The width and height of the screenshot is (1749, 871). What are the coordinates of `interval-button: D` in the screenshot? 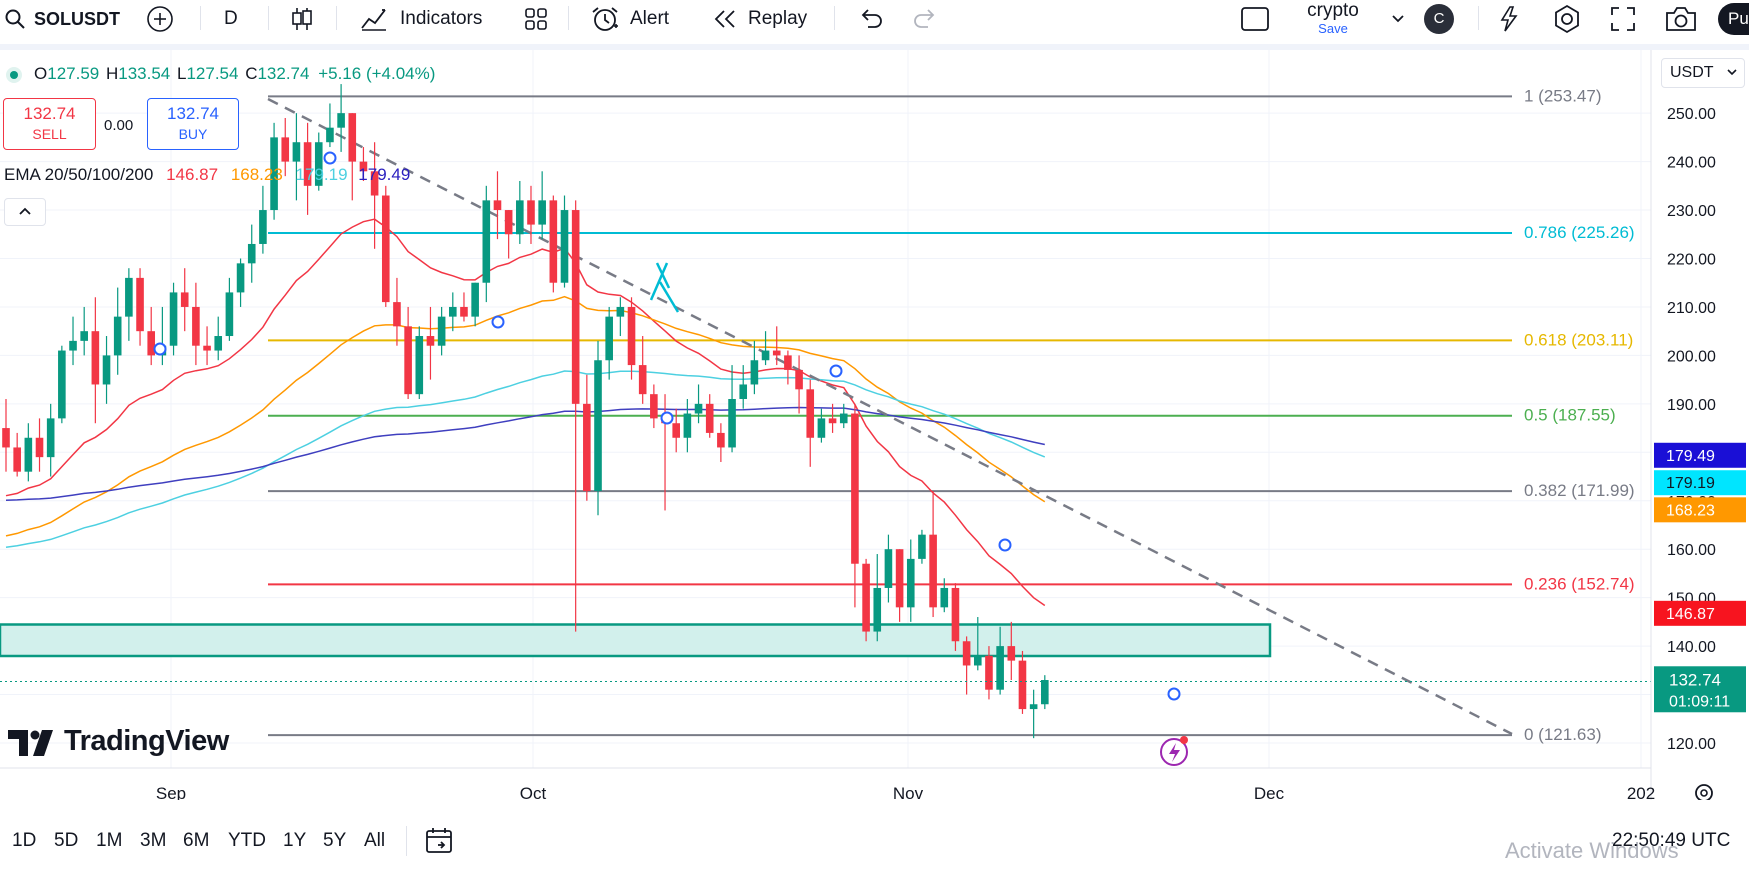 It's located at (231, 18).